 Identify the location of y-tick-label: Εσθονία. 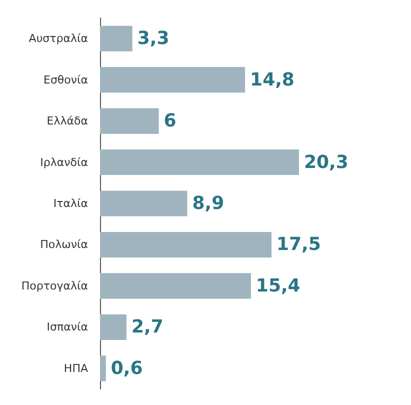
(66, 79).